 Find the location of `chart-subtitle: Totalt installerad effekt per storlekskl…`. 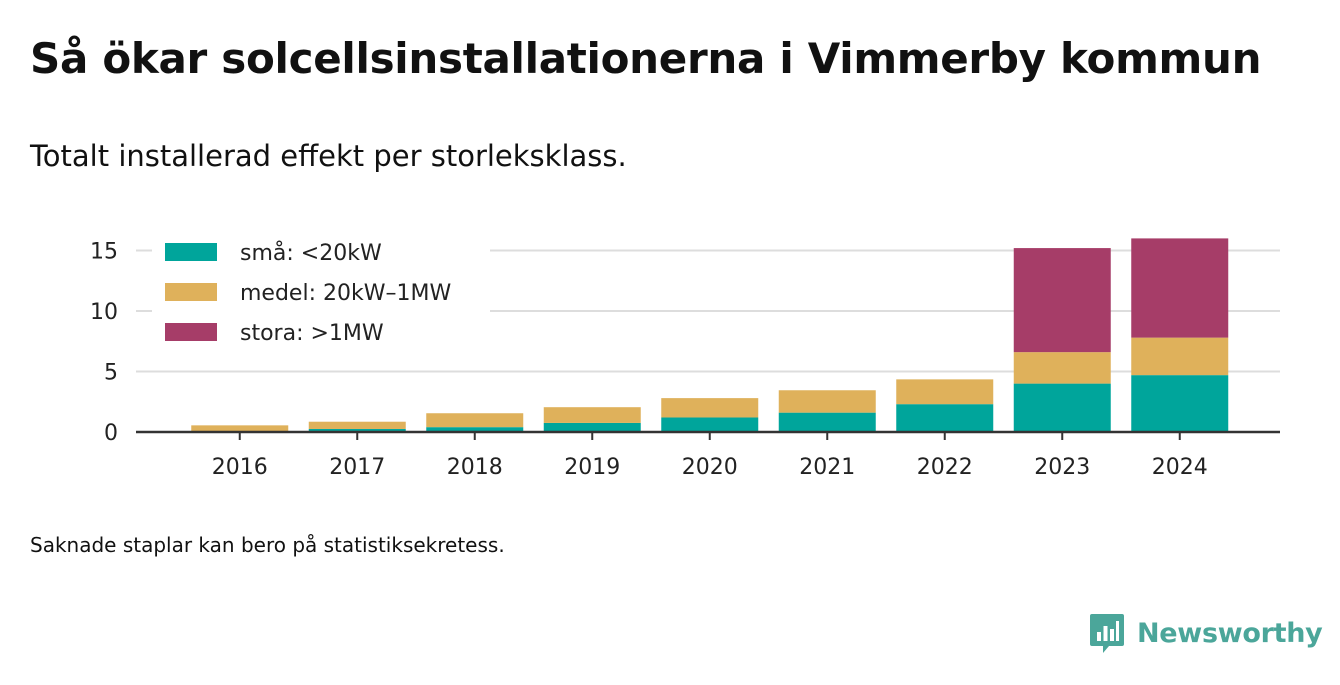

chart-subtitle: Totalt installerad effekt per storlekskl… is located at coordinates (328, 156).